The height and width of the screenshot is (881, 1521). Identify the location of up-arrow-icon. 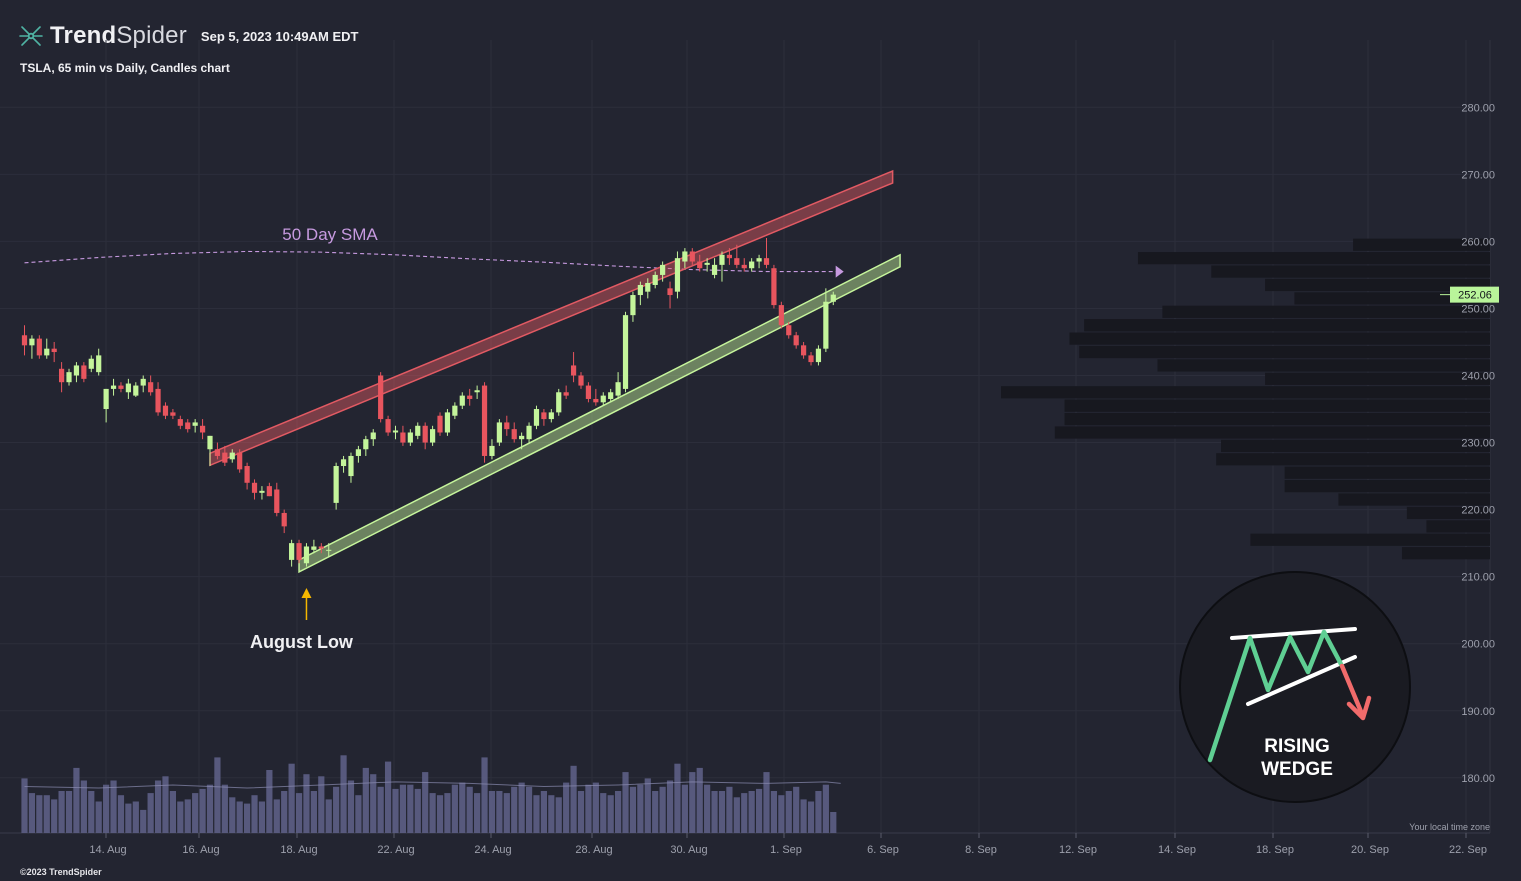
(306, 593).